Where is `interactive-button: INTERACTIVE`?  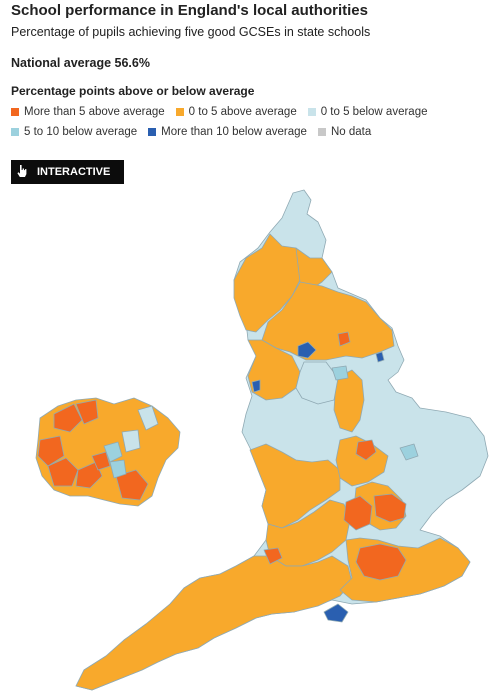 interactive-button: INTERACTIVE is located at coordinates (67, 172).